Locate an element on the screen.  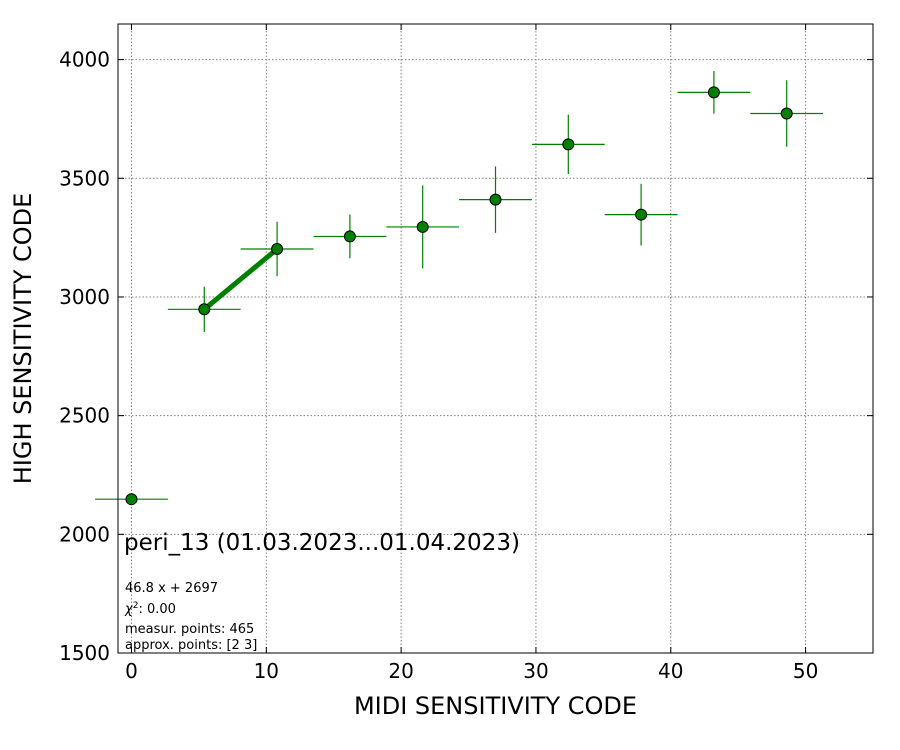
y-tick-label: 1500 is located at coordinates (84, 653).